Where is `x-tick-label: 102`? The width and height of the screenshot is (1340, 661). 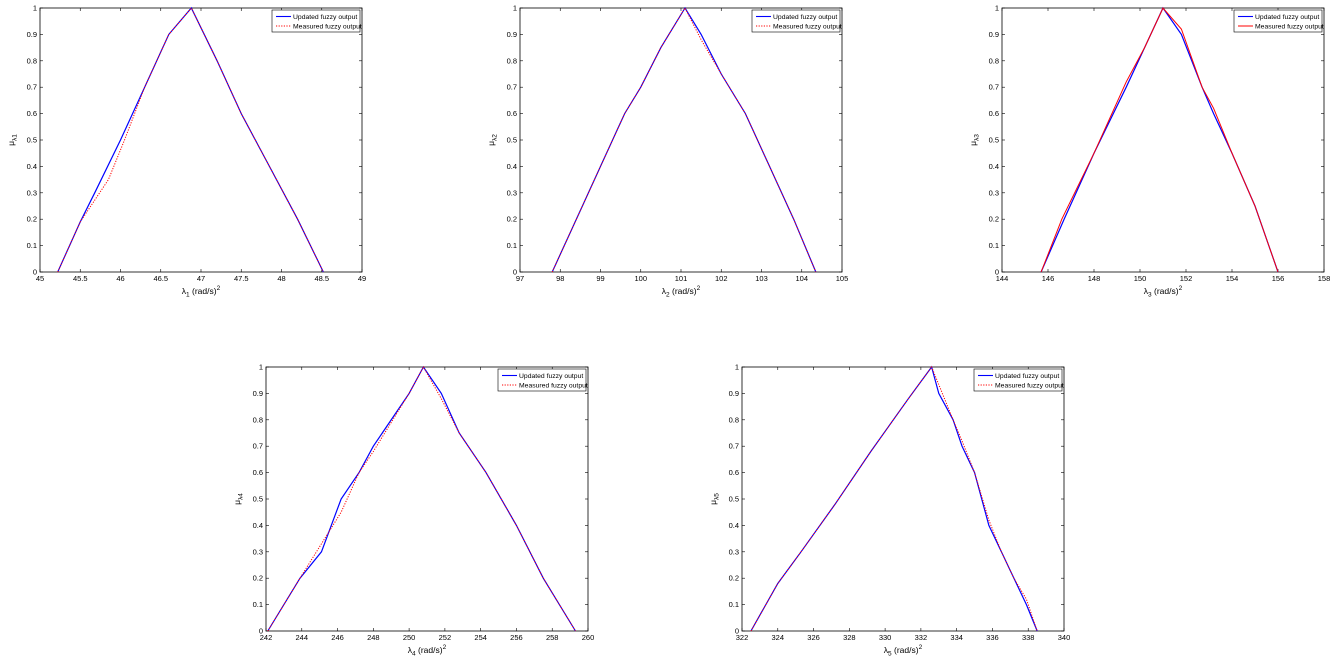
x-tick-label: 102 is located at coordinates (721, 278).